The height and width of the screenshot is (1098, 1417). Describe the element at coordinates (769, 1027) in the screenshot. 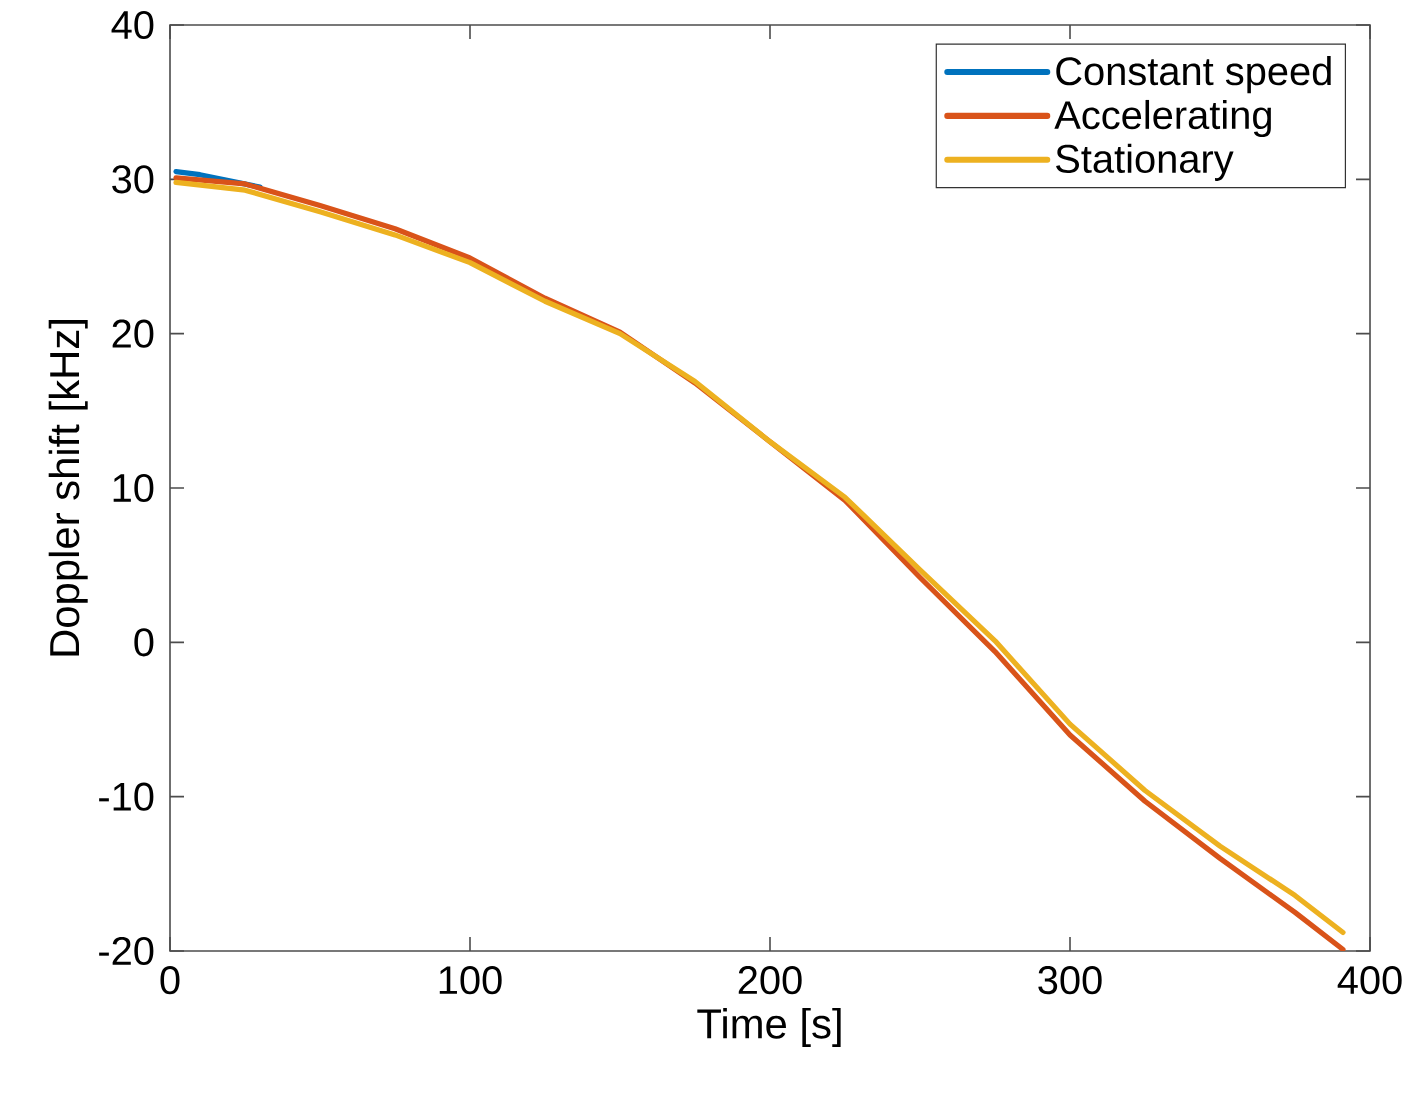

I see `x-axis-title: Time [s]` at that location.